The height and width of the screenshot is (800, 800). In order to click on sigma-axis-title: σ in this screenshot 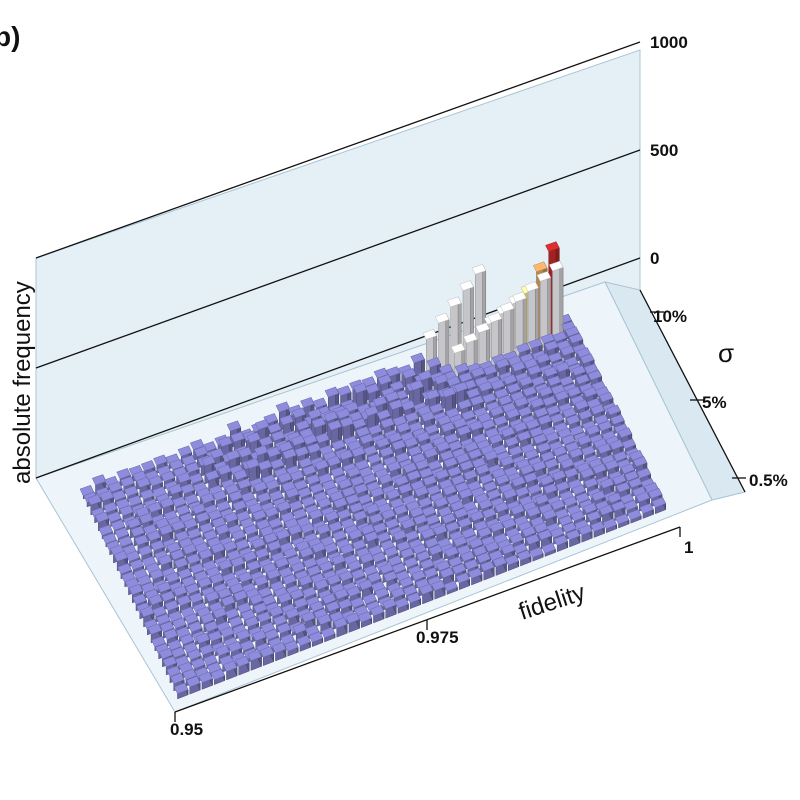, I will do `click(726, 353)`.